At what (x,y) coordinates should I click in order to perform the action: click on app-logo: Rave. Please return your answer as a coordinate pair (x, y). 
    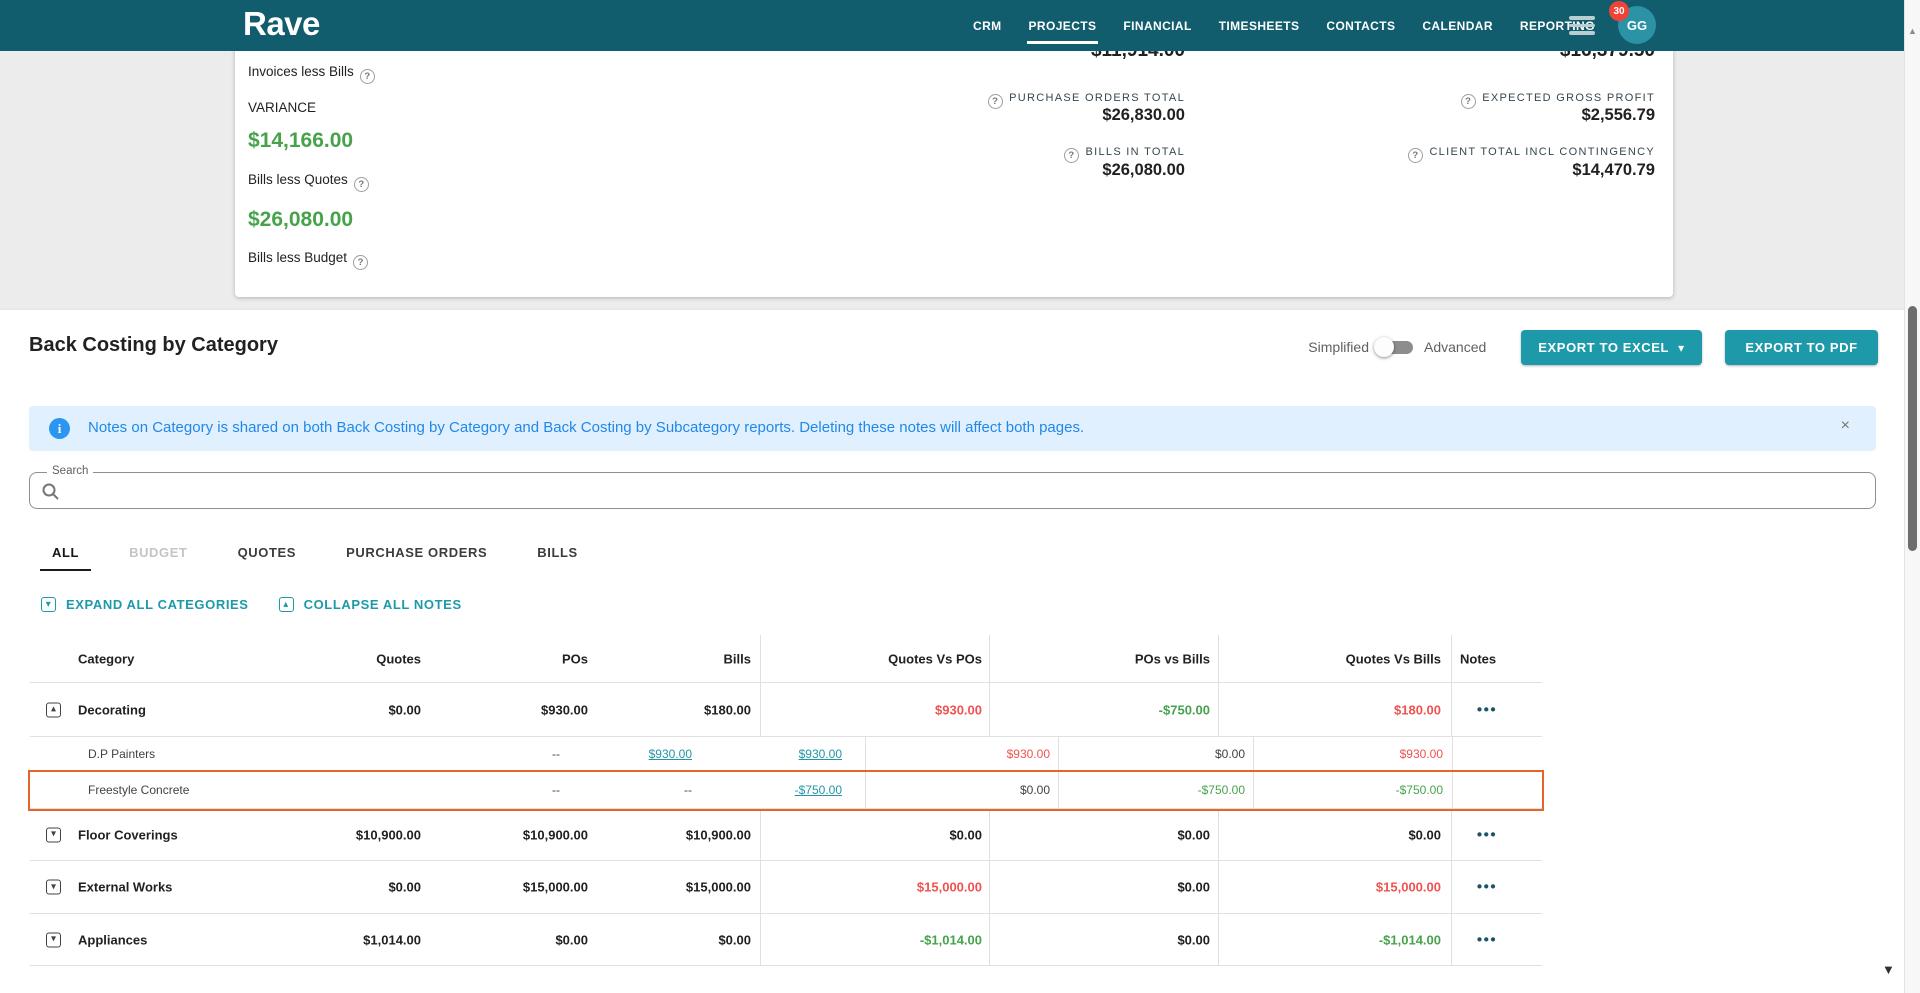
    Looking at the image, I should click on (281, 23).